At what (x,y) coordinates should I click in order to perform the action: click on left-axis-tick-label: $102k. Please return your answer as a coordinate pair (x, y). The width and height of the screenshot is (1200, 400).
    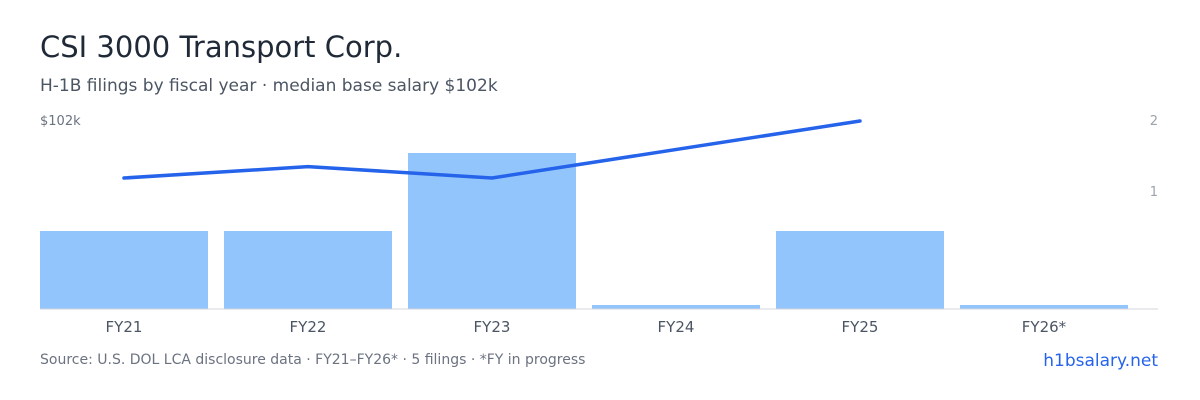
    Looking at the image, I should click on (60, 121).